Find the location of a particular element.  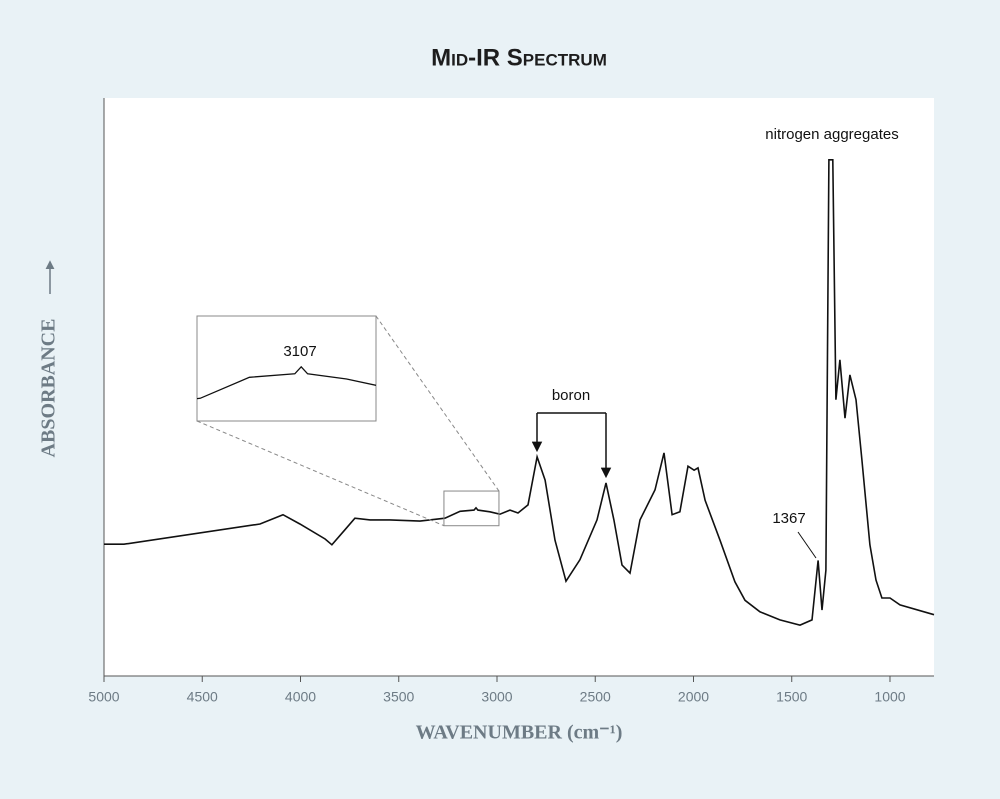

x-tick-label: 2500 is located at coordinates (595, 697).